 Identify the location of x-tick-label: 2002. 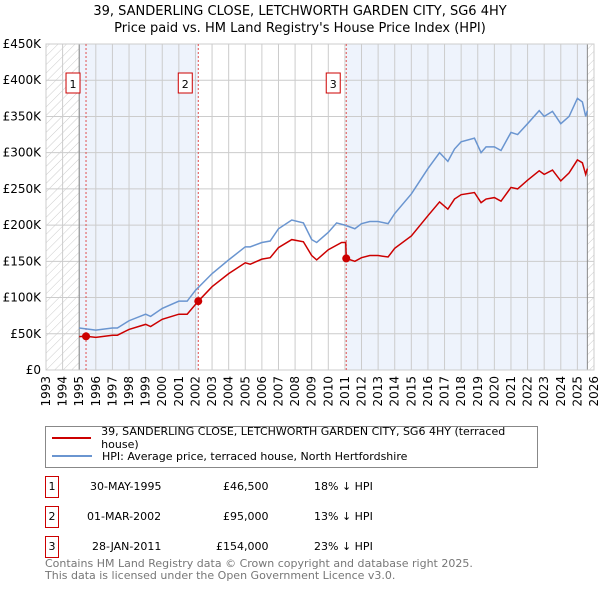
(195, 391).